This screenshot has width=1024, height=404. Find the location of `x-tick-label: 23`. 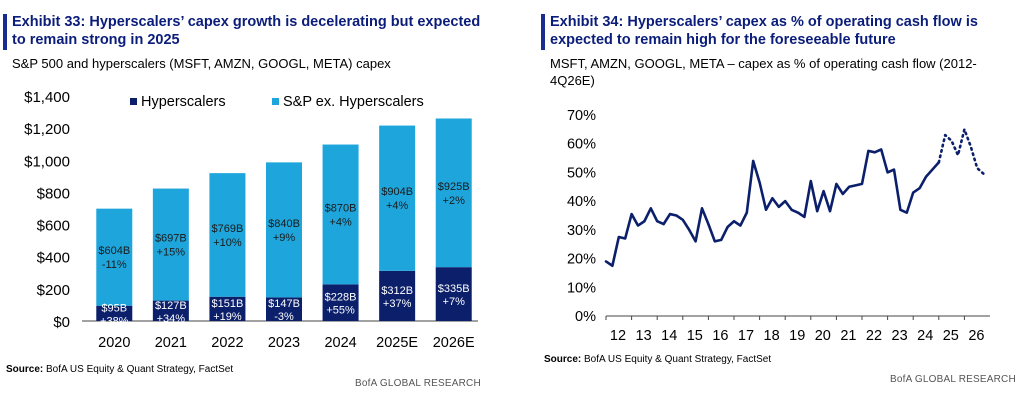

x-tick-label: 23 is located at coordinates (900, 336).